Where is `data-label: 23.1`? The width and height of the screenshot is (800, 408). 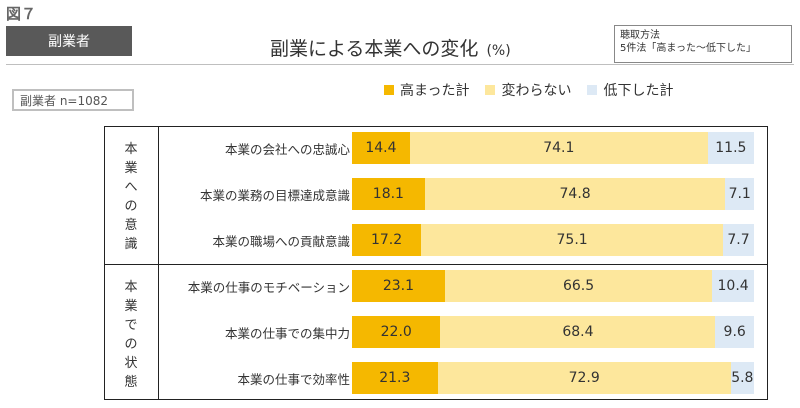 data-label: 23.1 is located at coordinates (398, 286).